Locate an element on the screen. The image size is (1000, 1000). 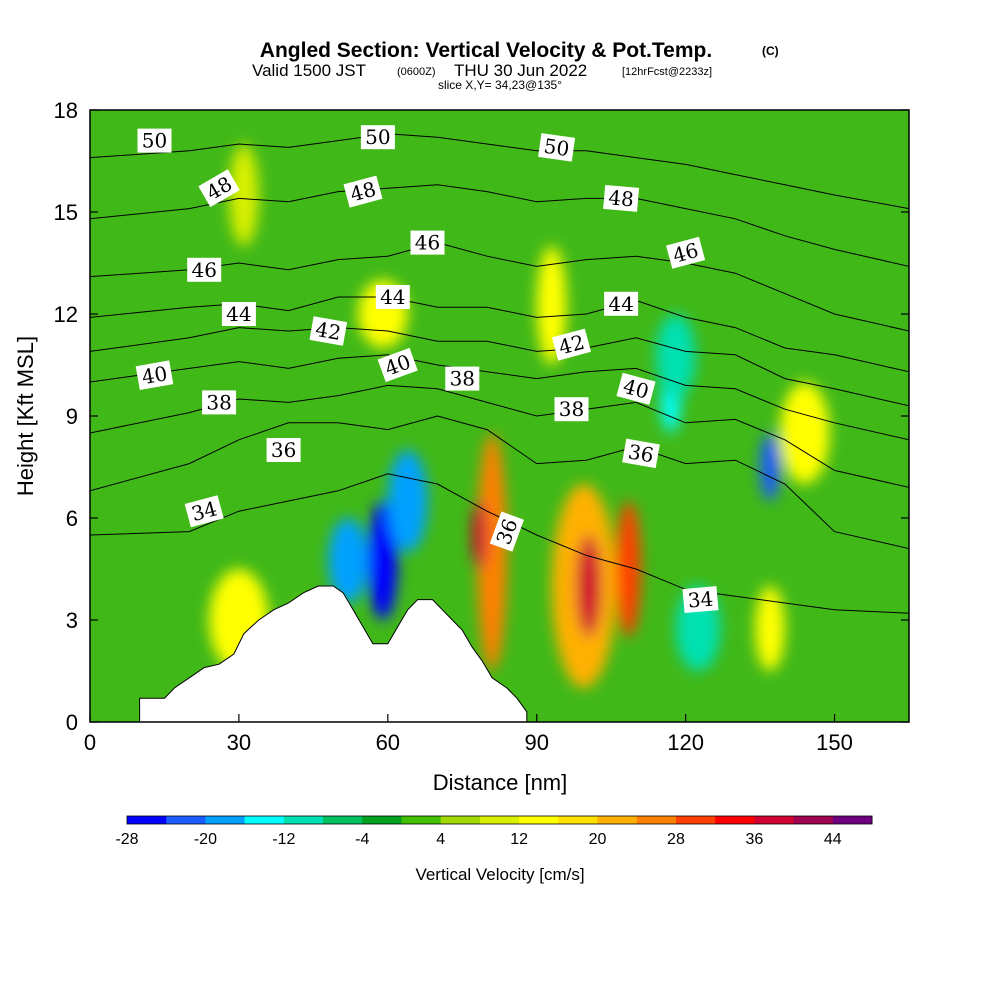
y-axis-title: Height [Kft MSL] is located at coordinates (25, 416).